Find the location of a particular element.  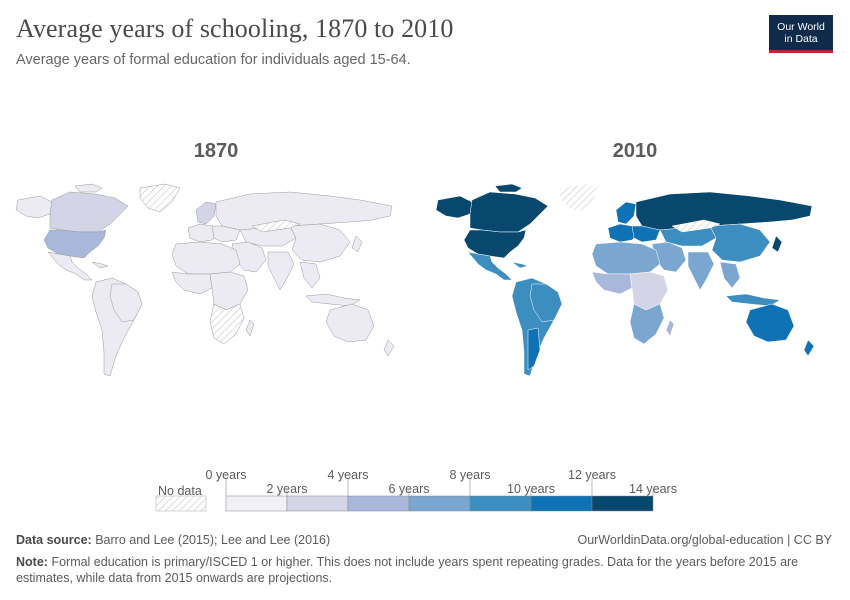

data-source-label: Data source: is located at coordinates (54, 540).